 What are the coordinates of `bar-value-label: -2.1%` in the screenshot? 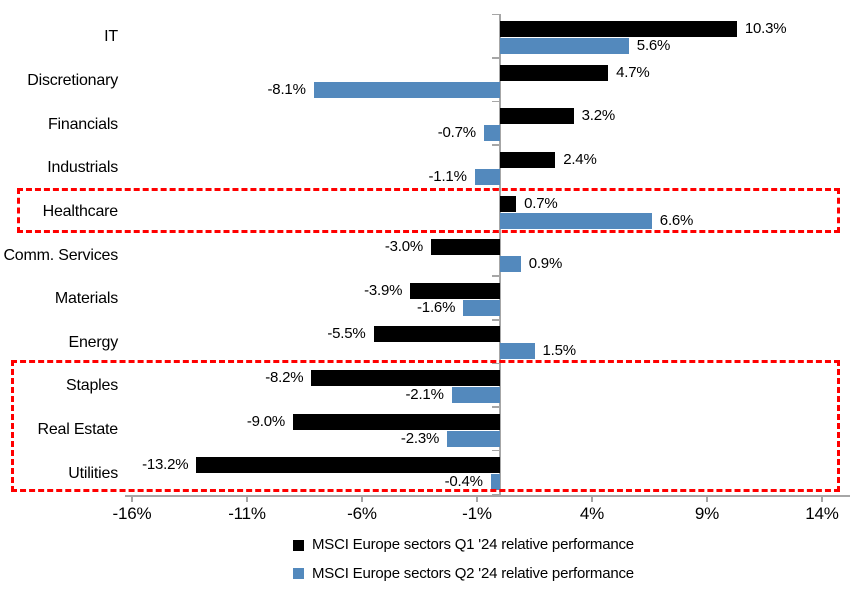 It's located at (424, 395).